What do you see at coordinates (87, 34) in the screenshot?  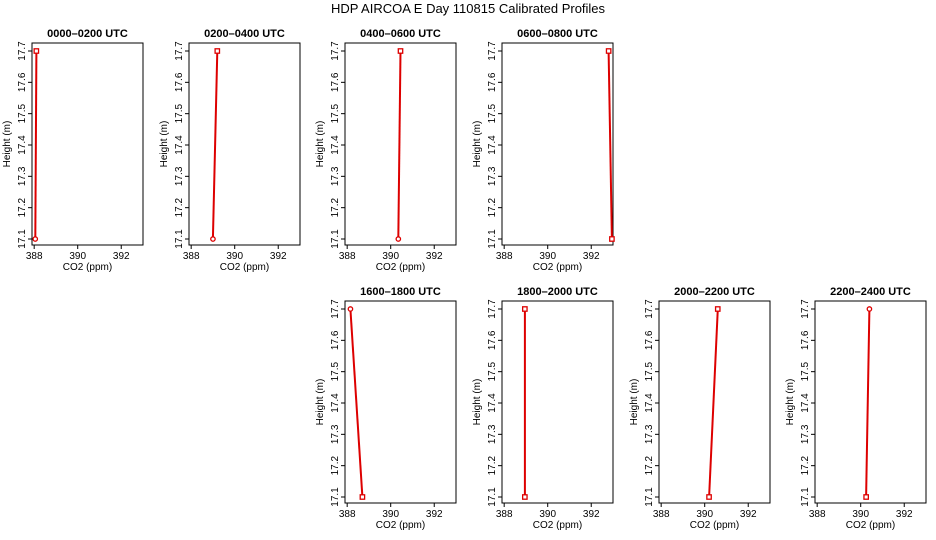 I see `panel-title: 0000–0200 UTC` at bounding box center [87, 34].